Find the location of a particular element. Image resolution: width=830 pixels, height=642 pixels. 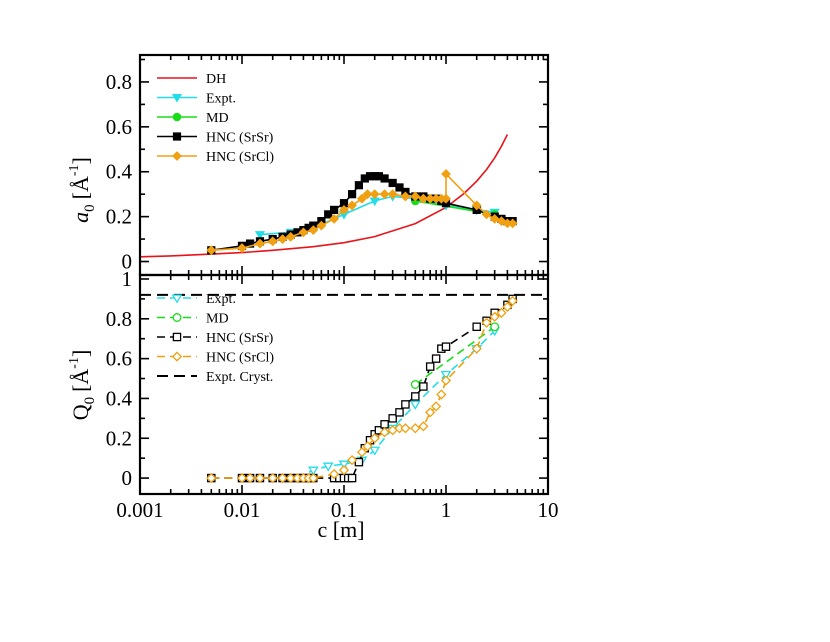

bottom-y-tick-label: 1 is located at coordinates (127, 279).